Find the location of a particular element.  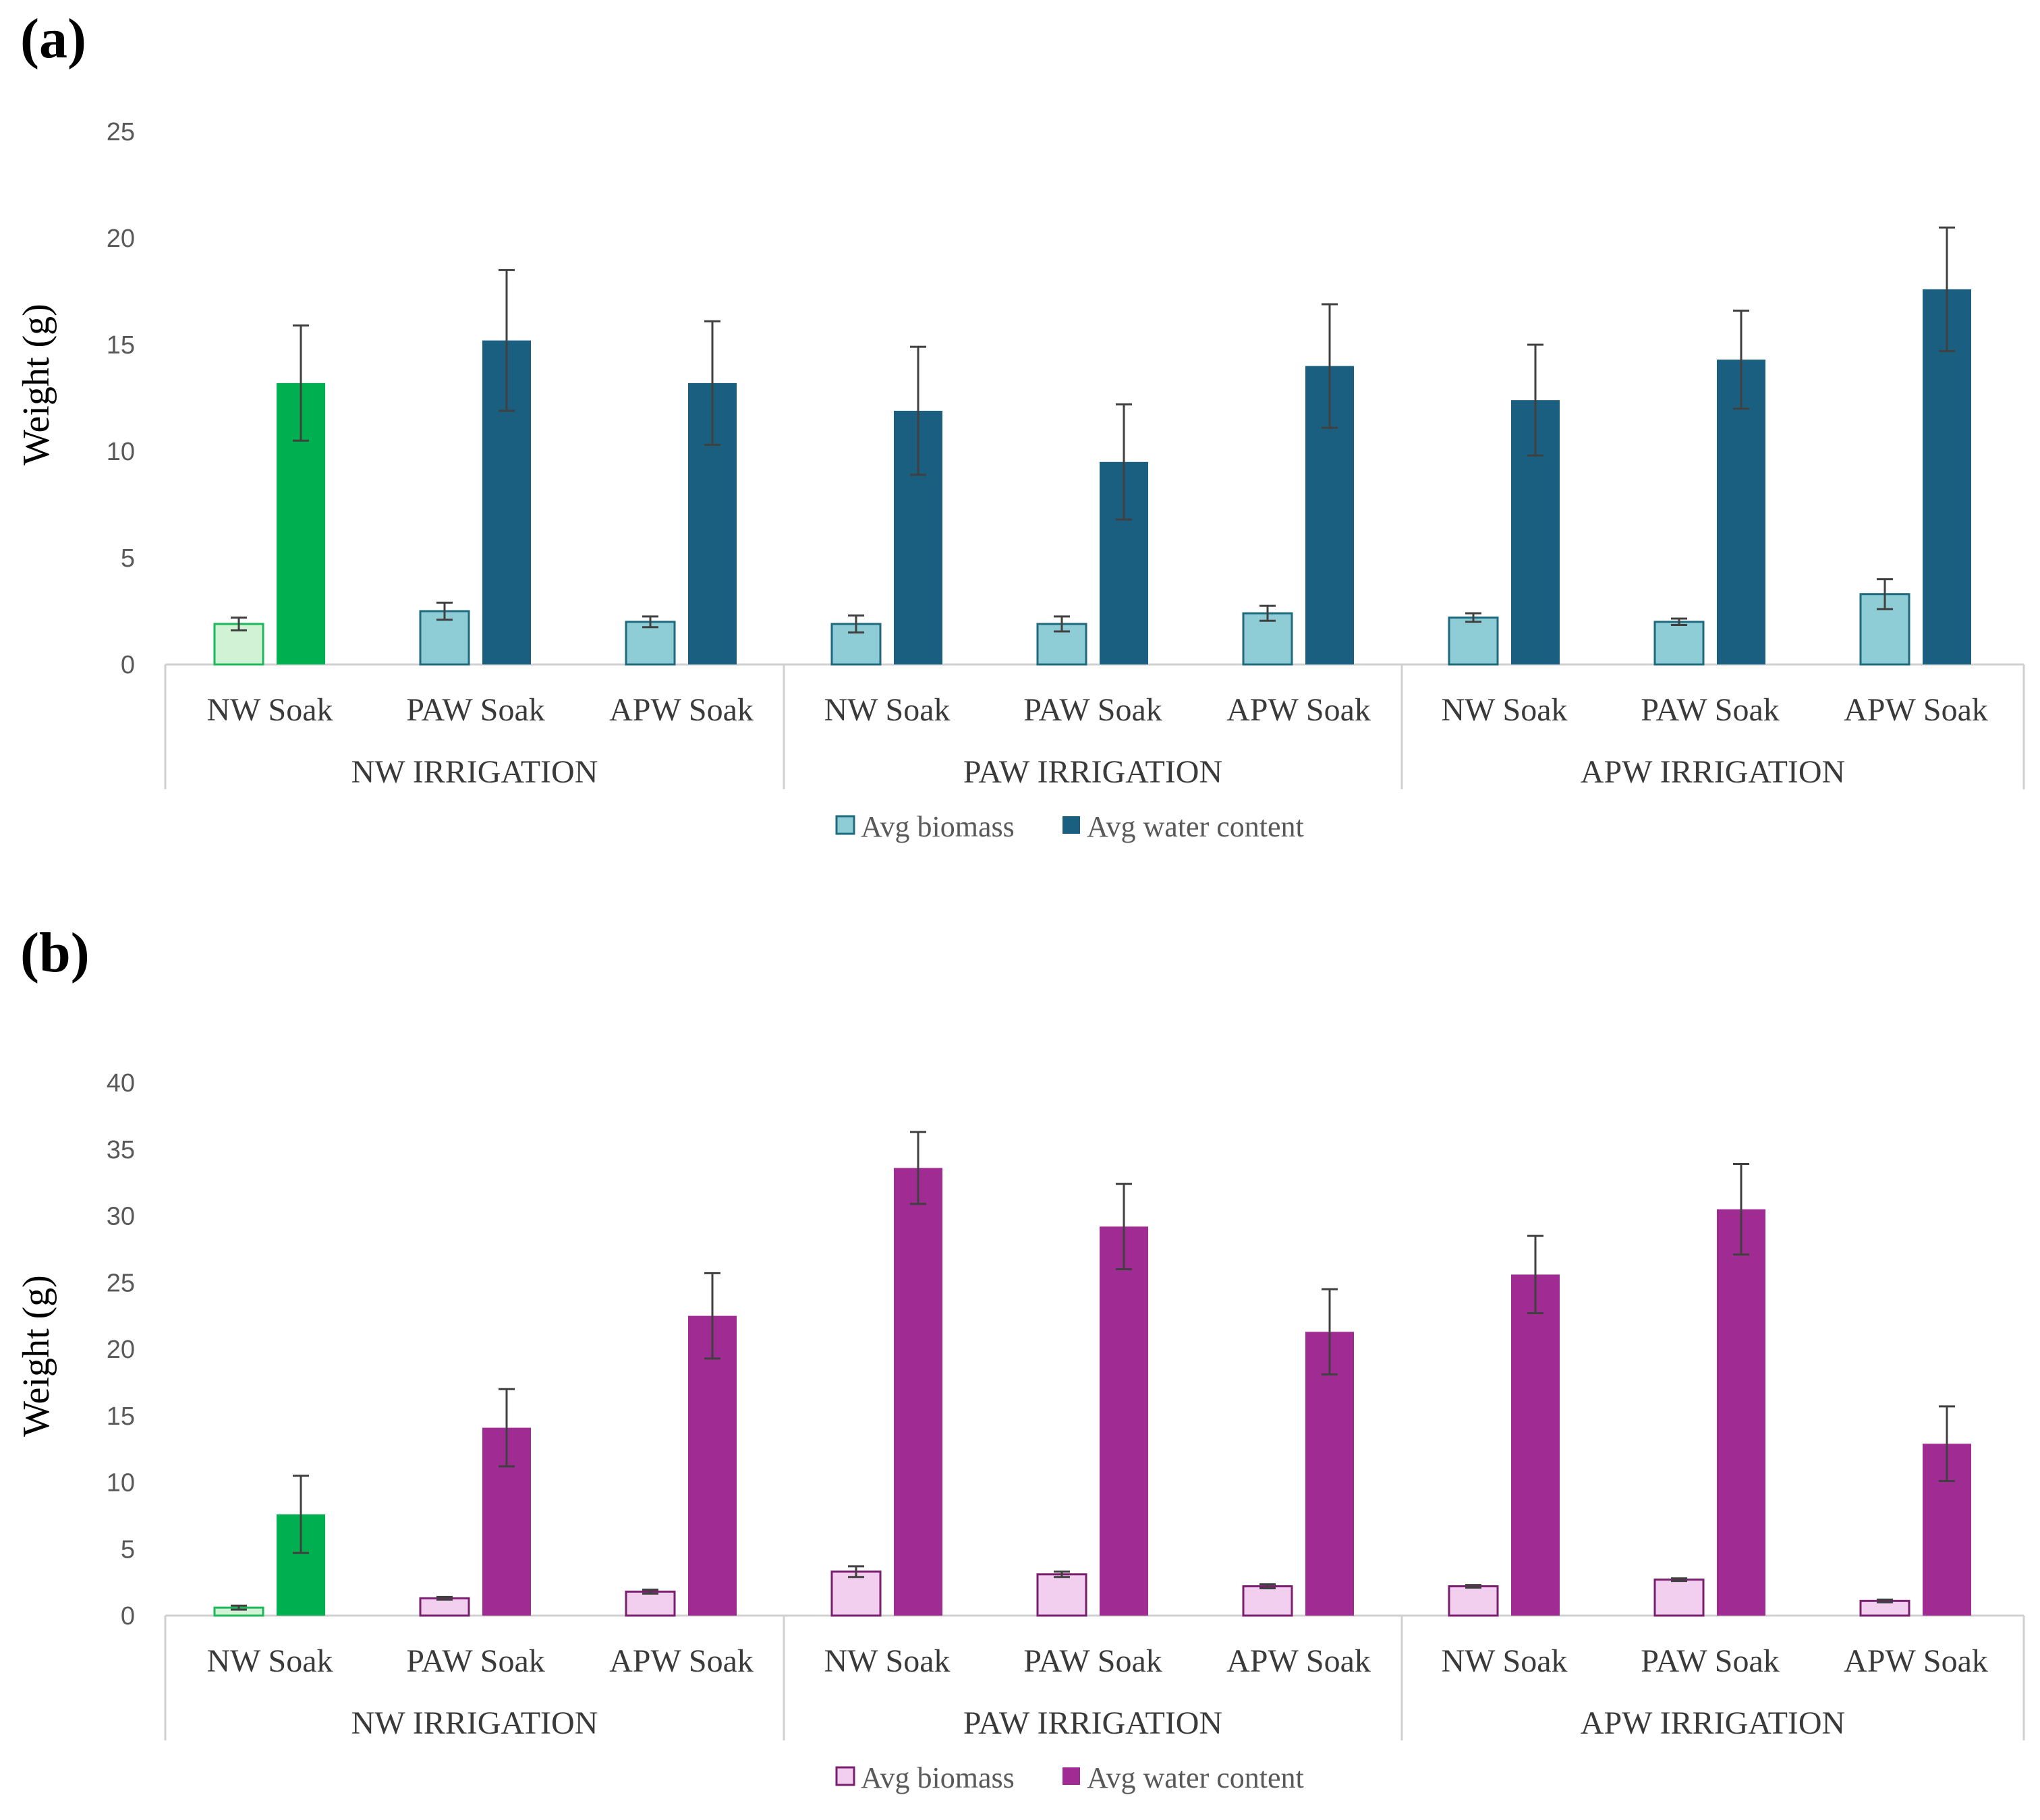

panel-label-b: (b) is located at coordinates (55, 952).